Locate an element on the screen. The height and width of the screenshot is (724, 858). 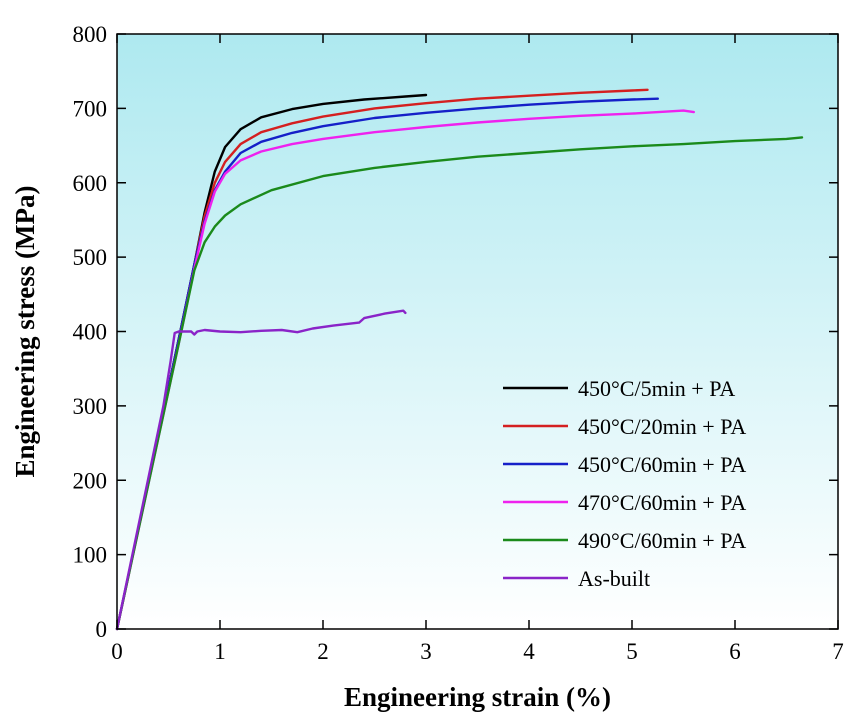
y-tick-label: 500 is located at coordinates (90, 257).